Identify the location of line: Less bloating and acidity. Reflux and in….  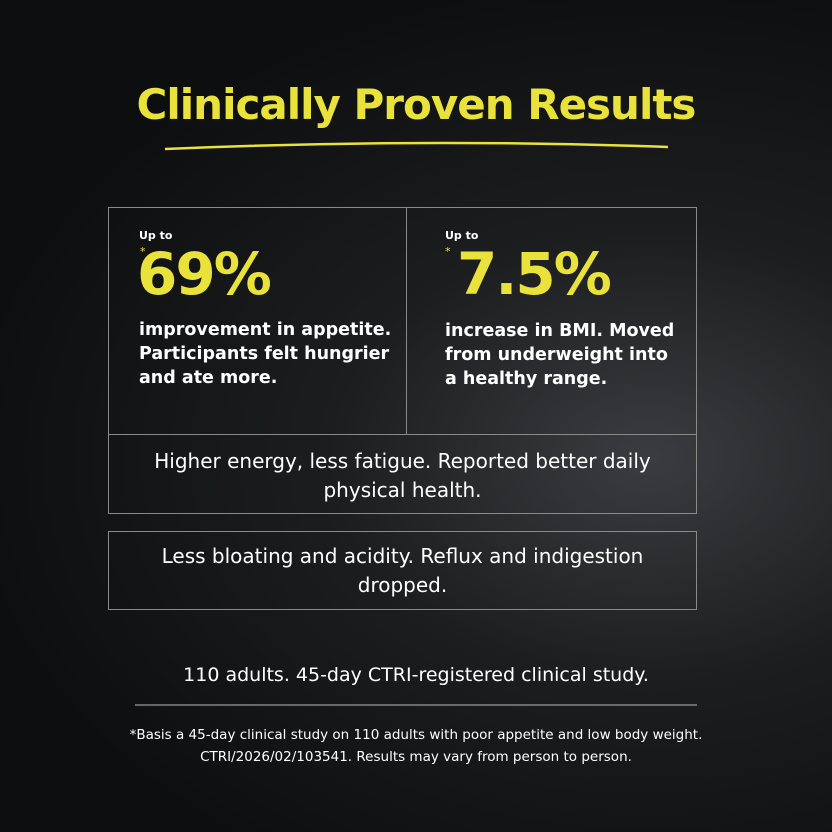
(402, 556).